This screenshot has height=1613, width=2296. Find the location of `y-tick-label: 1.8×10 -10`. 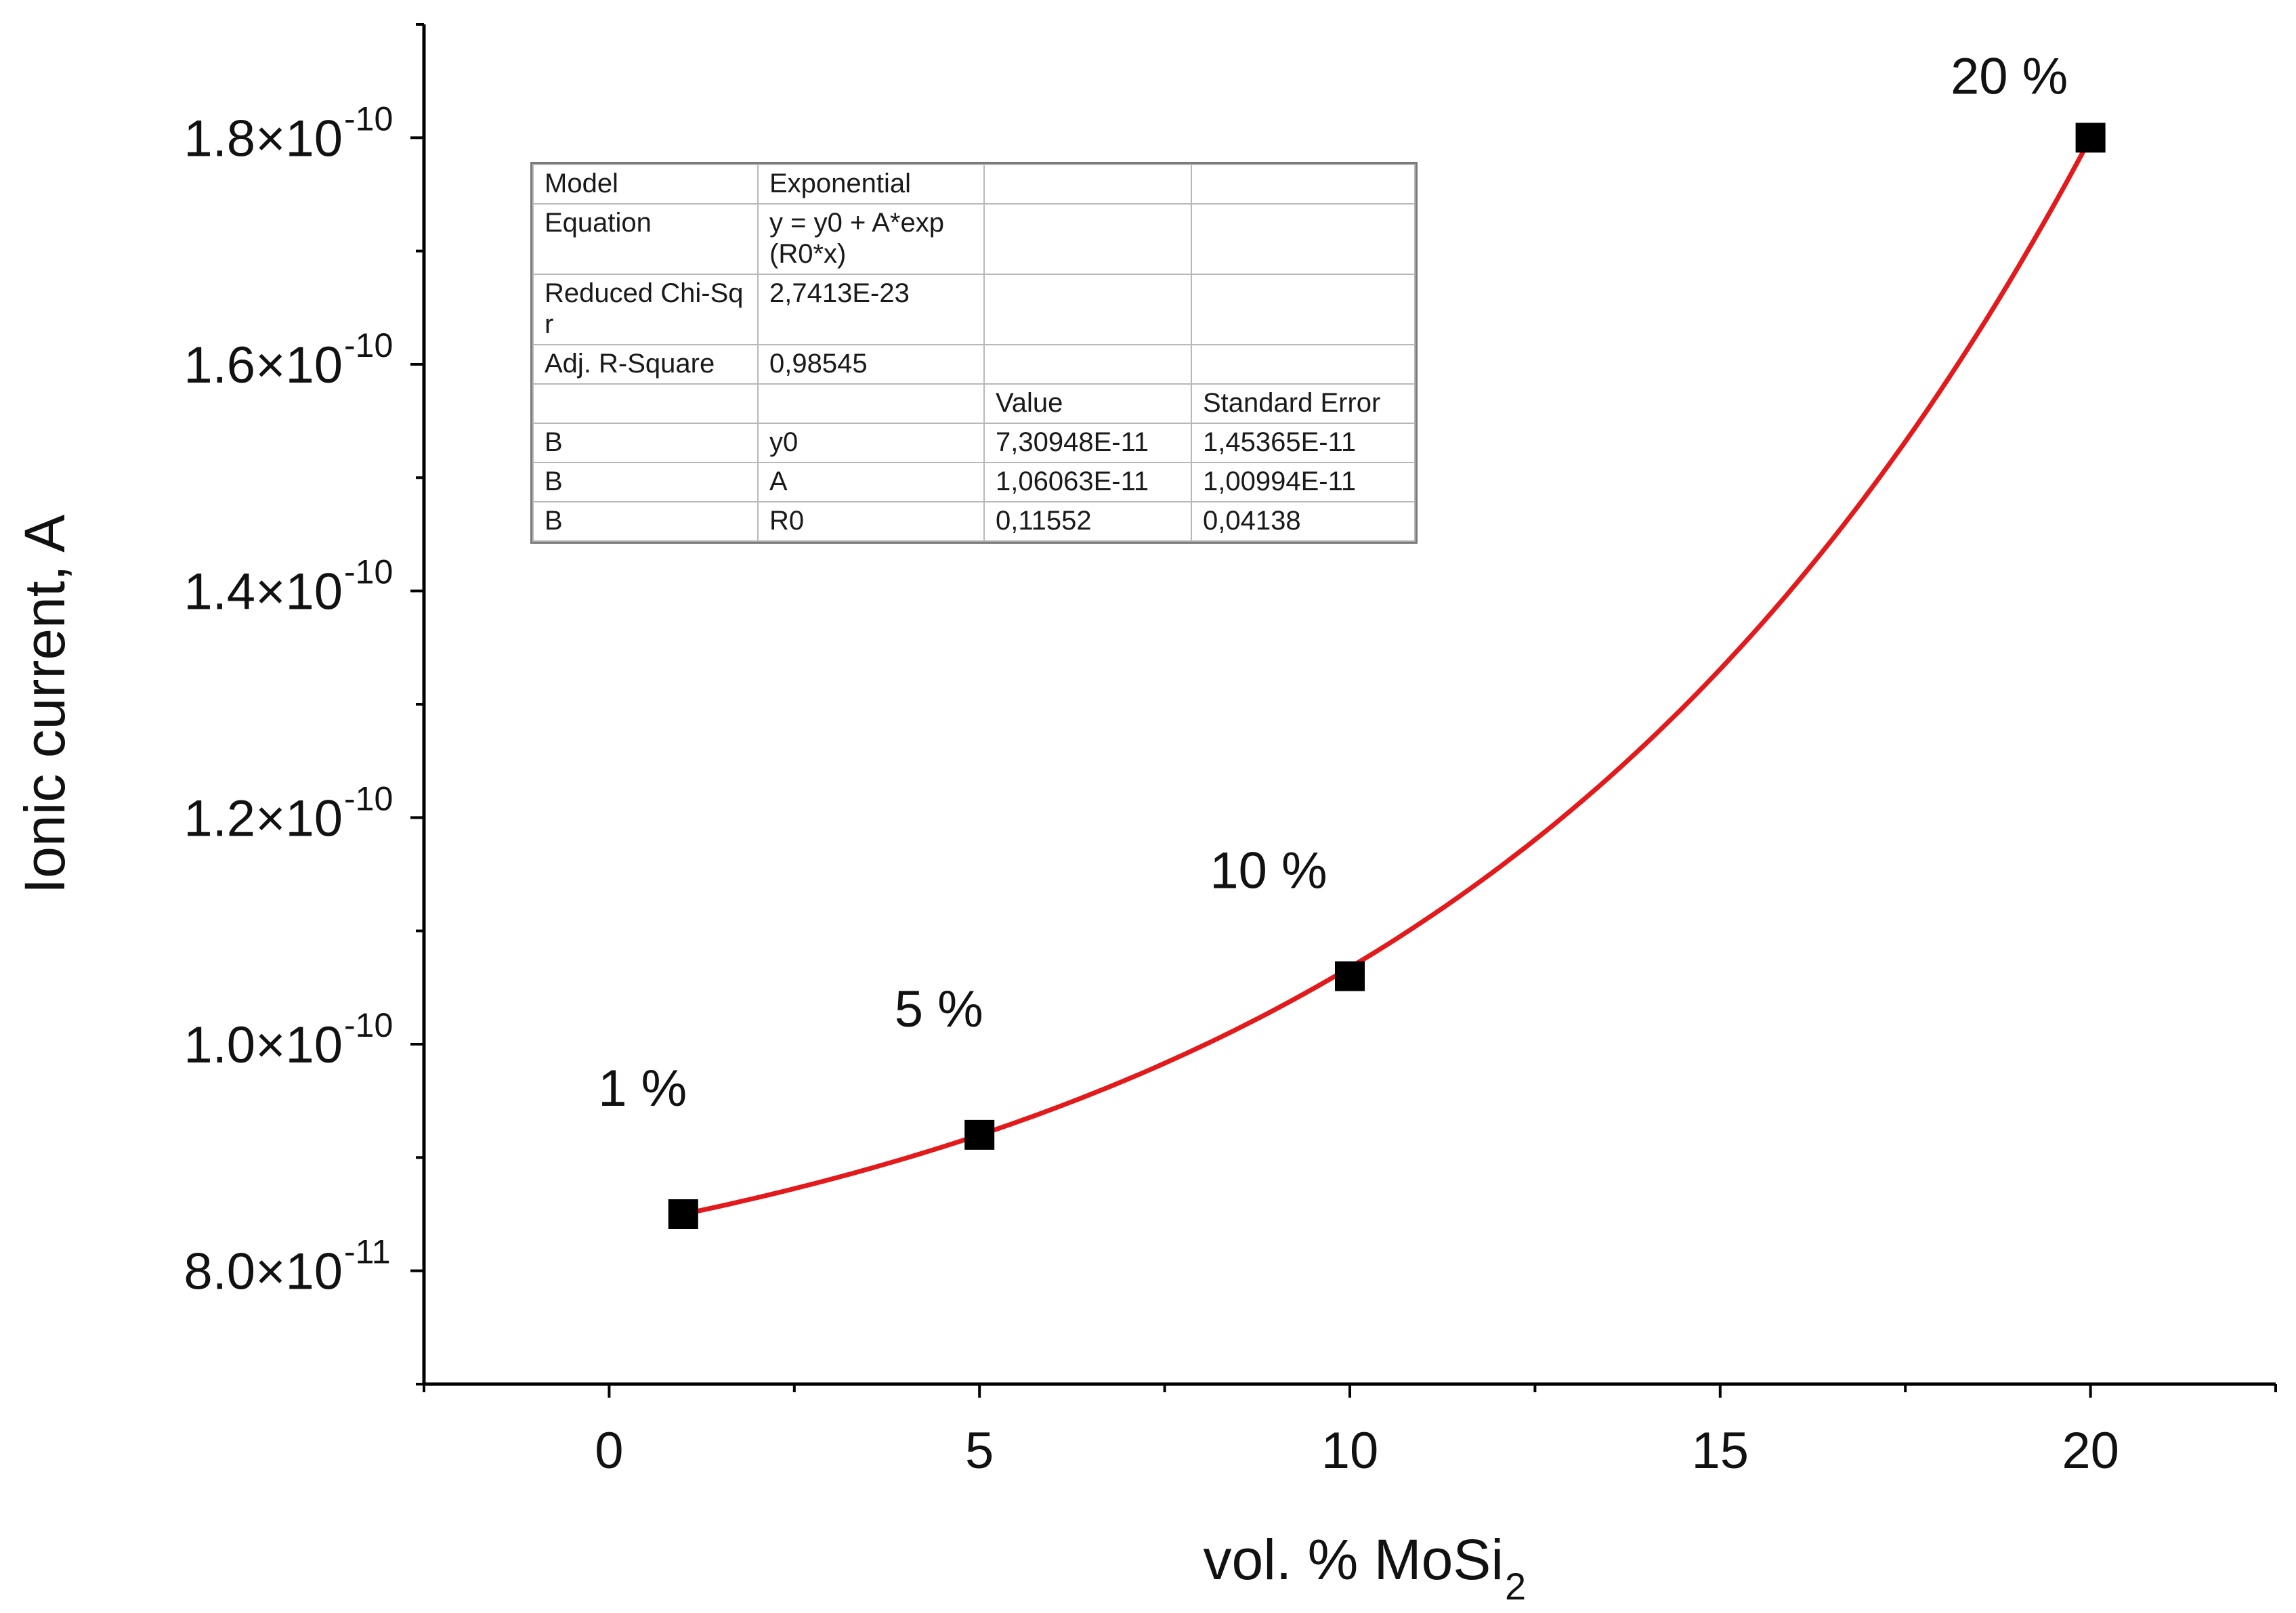

y-tick-label: 1.8×10 -10 is located at coordinates (288, 133).